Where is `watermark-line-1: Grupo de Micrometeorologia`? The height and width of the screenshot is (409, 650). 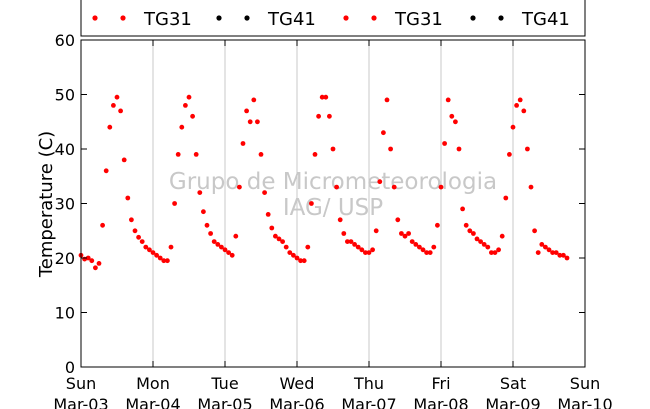
watermark-line-1: Grupo de Micrometeorologia is located at coordinates (333, 182).